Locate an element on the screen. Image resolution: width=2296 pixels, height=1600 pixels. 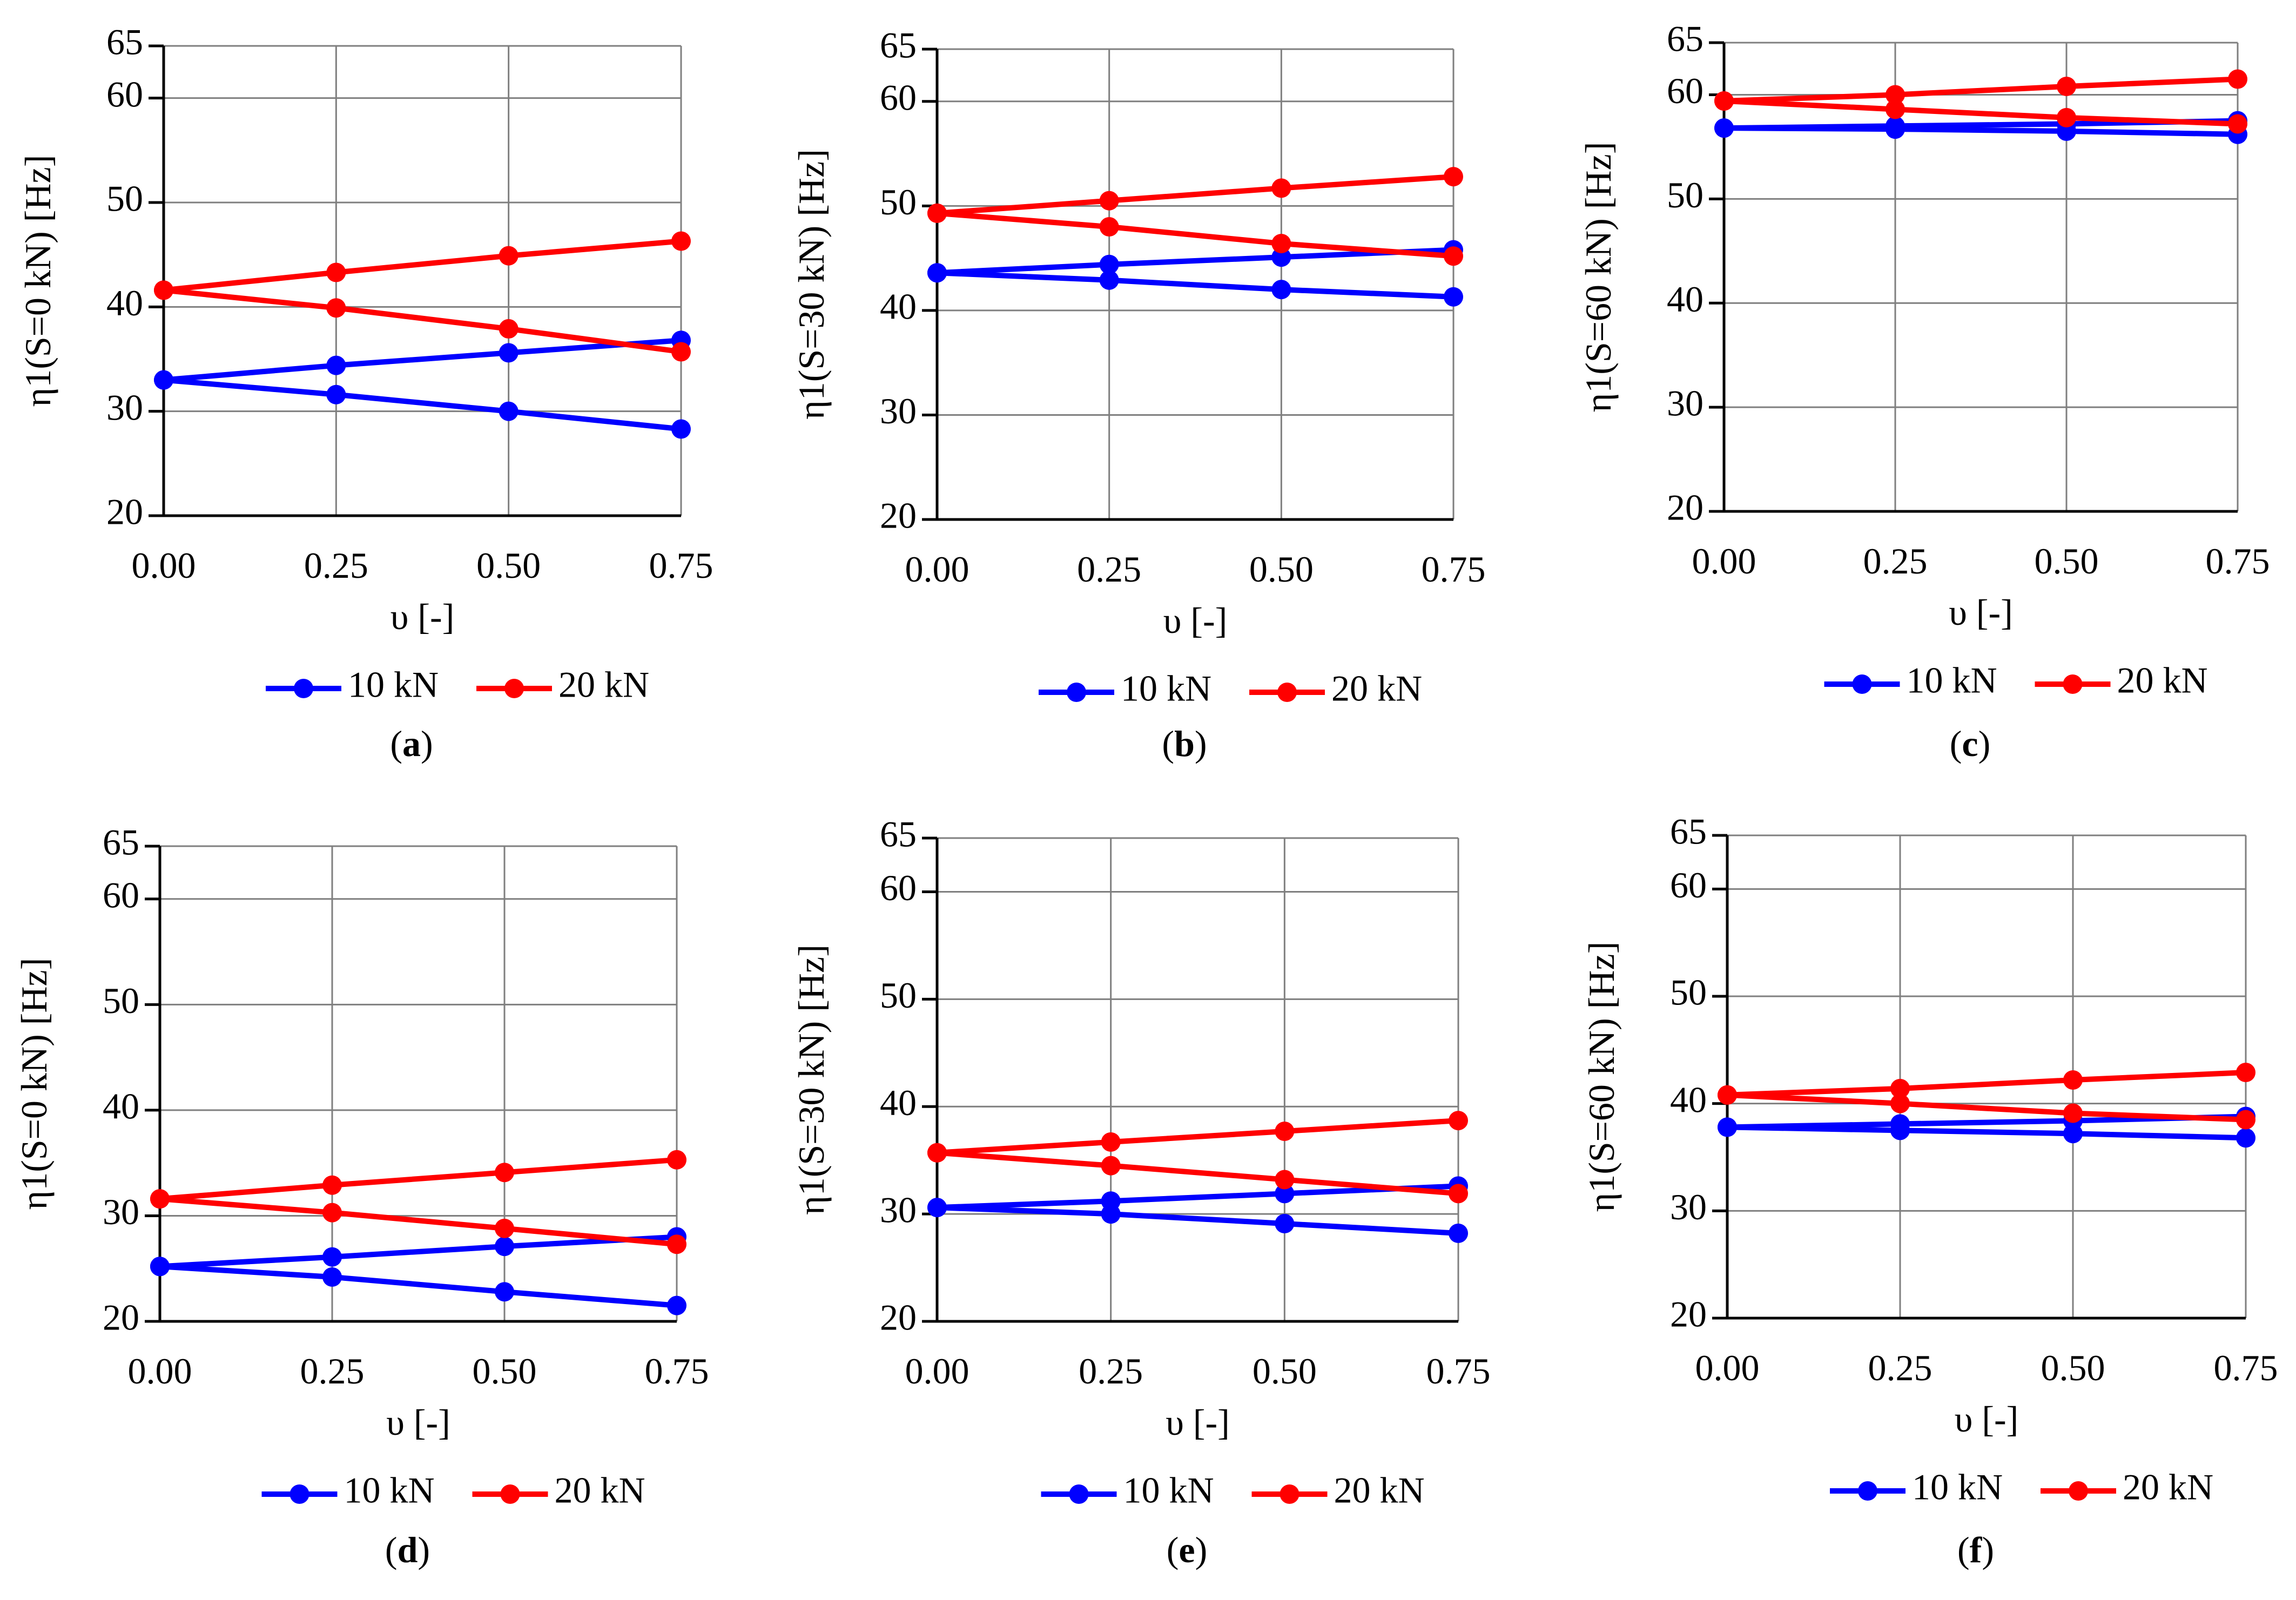
panel-caption-letter: f is located at coordinates (1976, 1549).